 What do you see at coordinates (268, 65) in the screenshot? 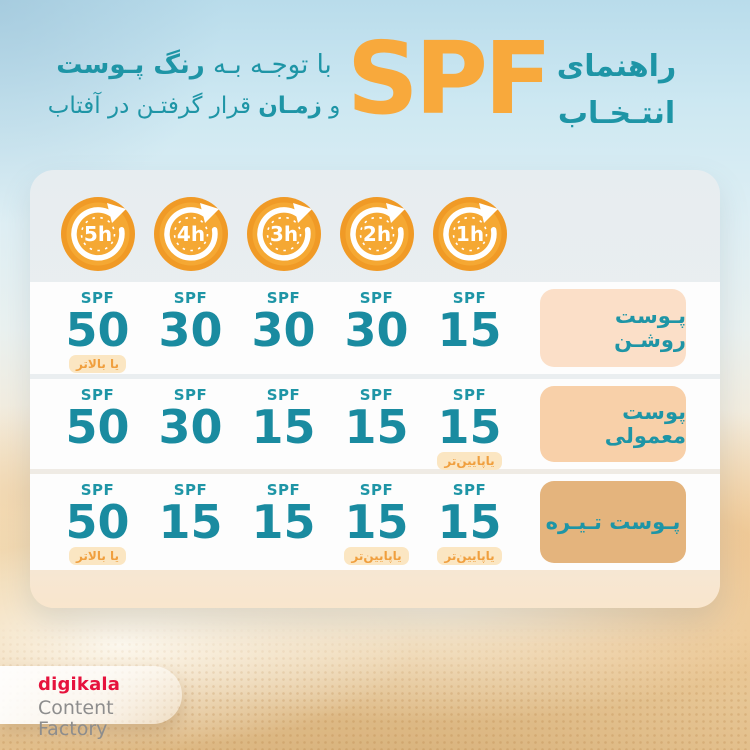
I see `subtitle-line1-normal: با توجـه بـه` at bounding box center [268, 65].